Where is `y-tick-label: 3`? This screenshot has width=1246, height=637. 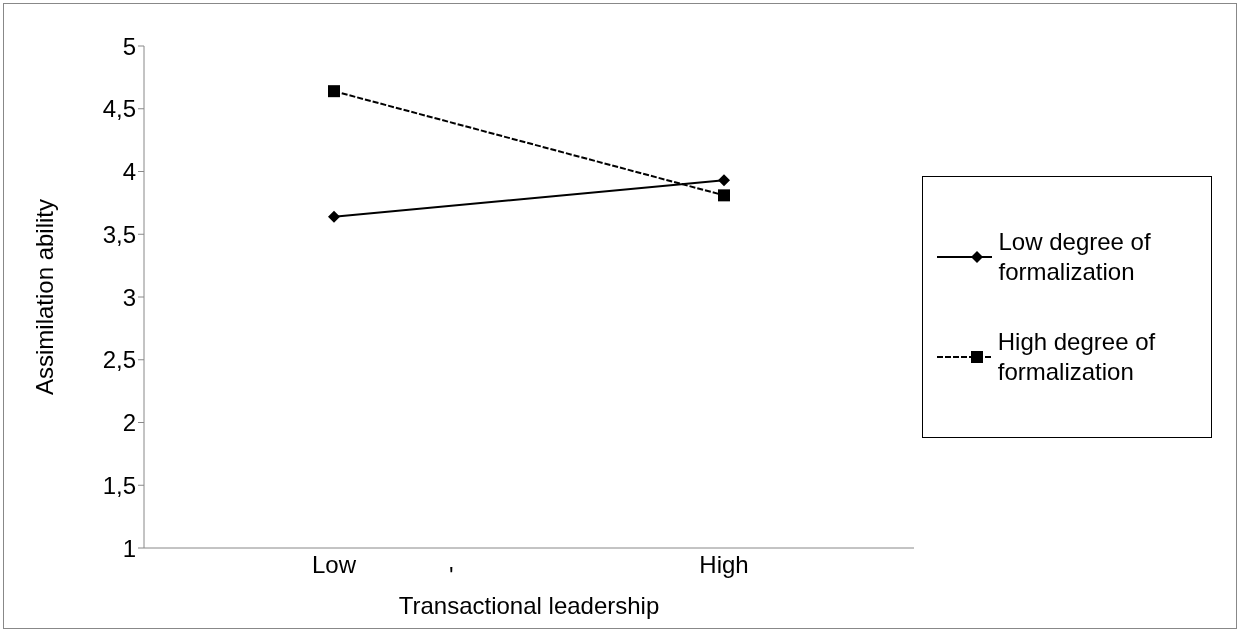 y-tick-label: 3 is located at coordinates (129, 297).